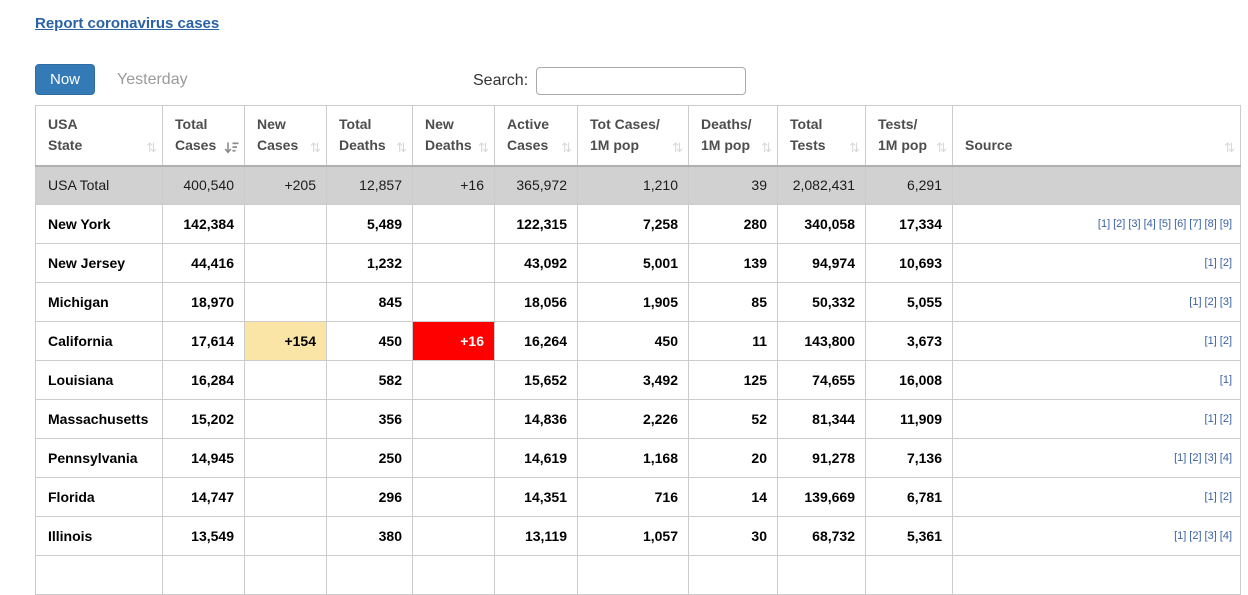  Describe the element at coordinates (733, 224) in the screenshot. I see `cell-deaths-per-1m: 280` at that location.